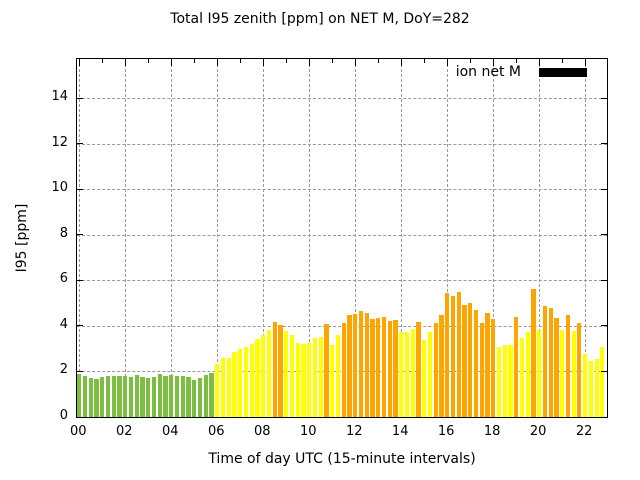  Describe the element at coordinates (354, 431) in the screenshot. I see `x-tick-label: 12` at that location.